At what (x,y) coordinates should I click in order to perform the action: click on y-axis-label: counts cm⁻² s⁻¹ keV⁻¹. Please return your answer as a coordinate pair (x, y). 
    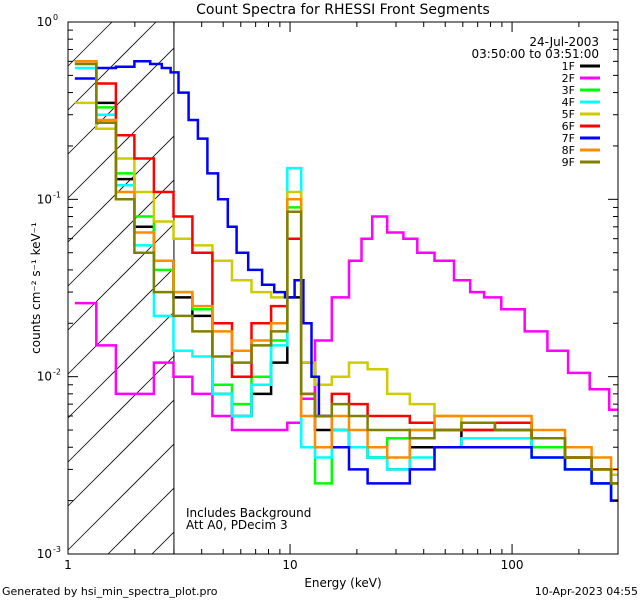
    Looking at the image, I should click on (36, 288).